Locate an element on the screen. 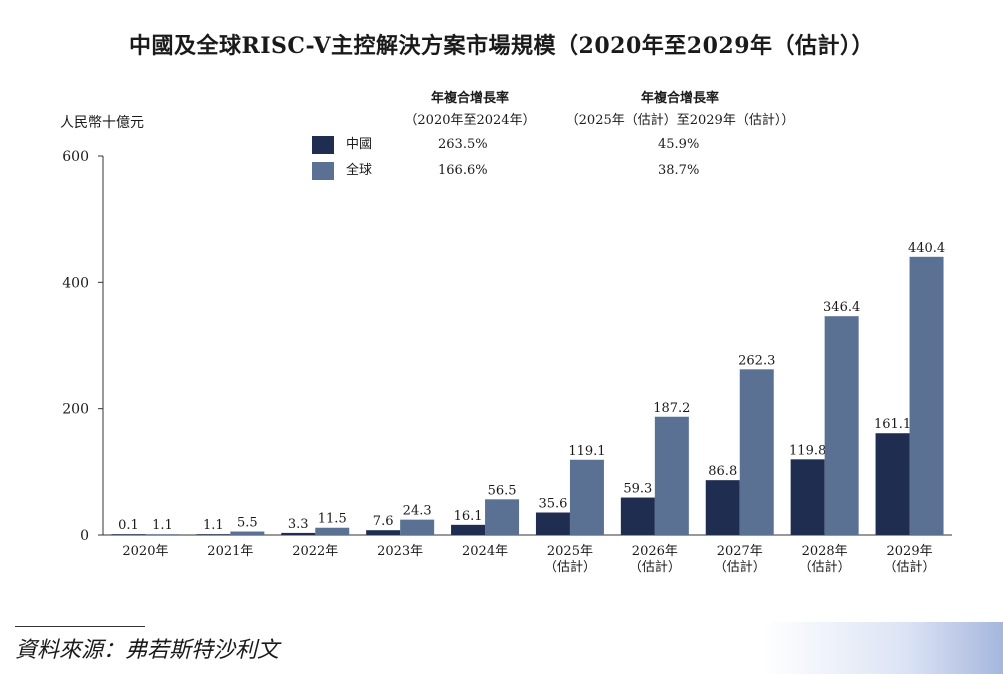  data-label-global: 24.3 is located at coordinates (417, 511).